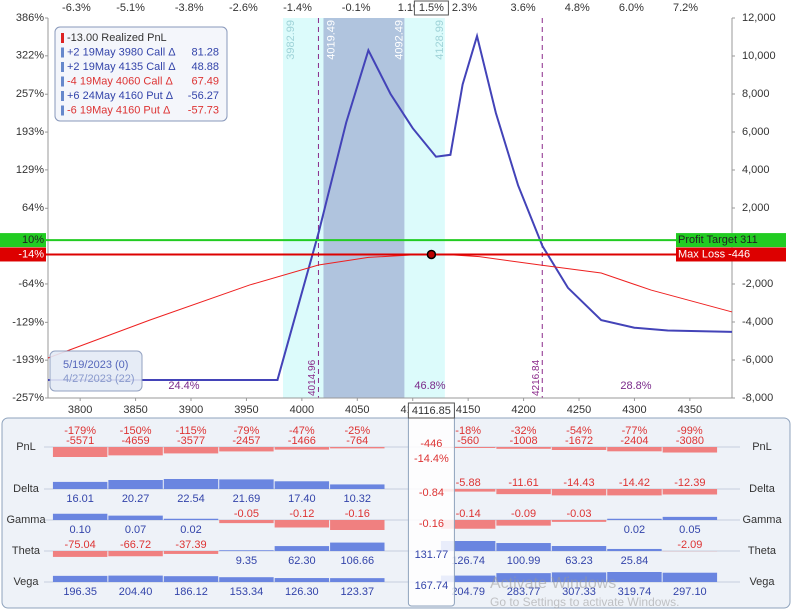 This screenshot has width=793, height=612. I want to click on greek-value: 186.12, so click(191, 592).